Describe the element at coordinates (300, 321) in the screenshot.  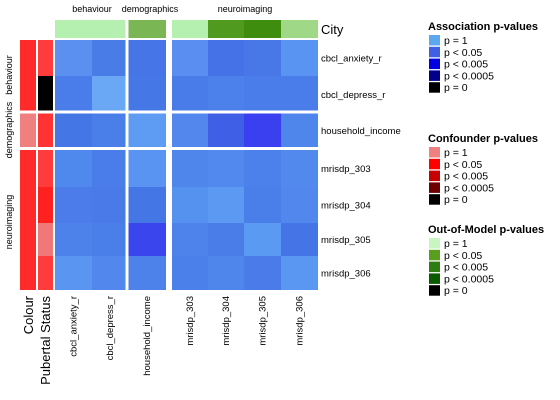
I see `column-label: mrisdp_306` at that location.